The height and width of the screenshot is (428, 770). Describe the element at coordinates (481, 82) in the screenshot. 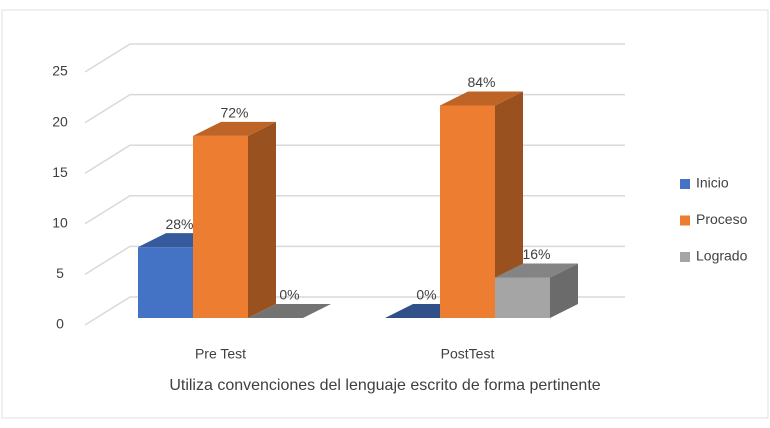

I see `value-label: 84%` at that location.